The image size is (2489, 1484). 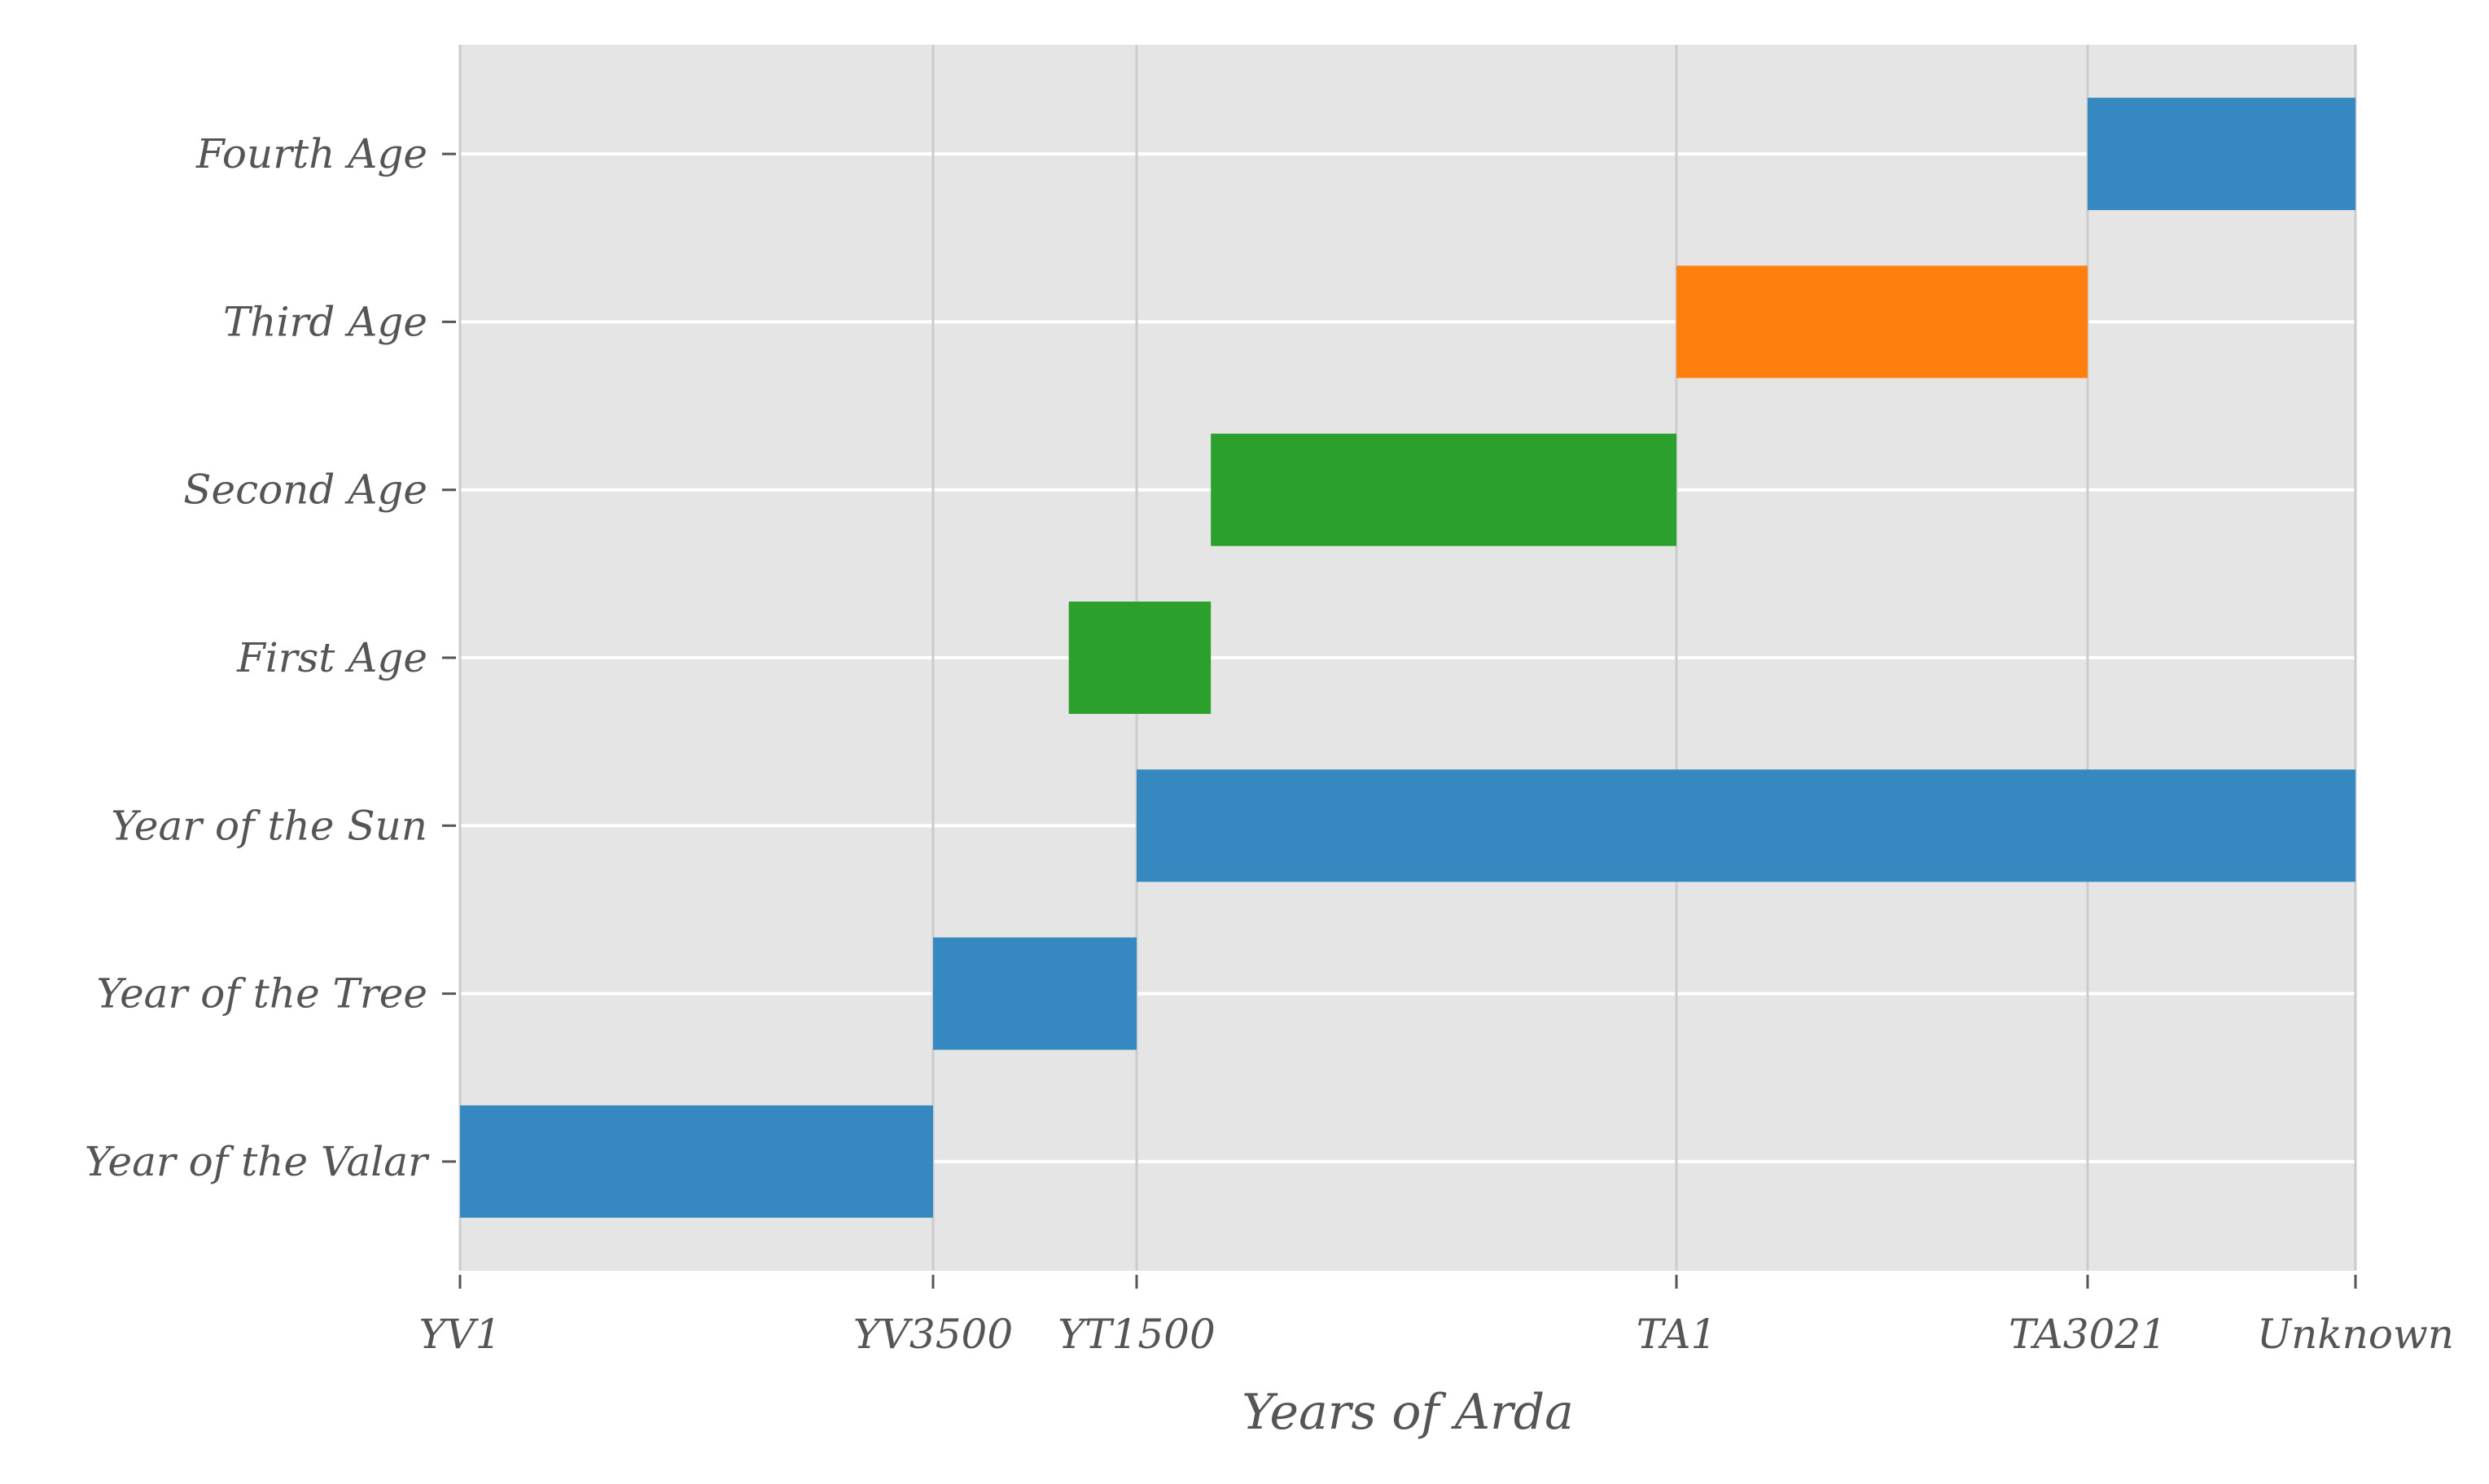 I want to click on bar-year-of-the-sun, so click(x=1746, y=826).